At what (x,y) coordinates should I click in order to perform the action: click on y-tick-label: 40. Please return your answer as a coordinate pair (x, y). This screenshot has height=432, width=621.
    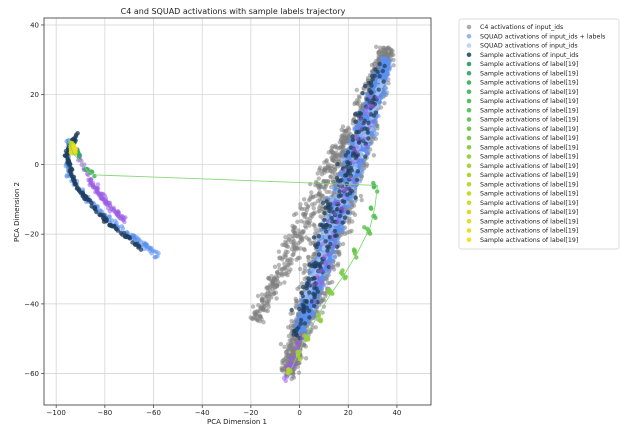
    Looking at the image, I should click on (34, 25).